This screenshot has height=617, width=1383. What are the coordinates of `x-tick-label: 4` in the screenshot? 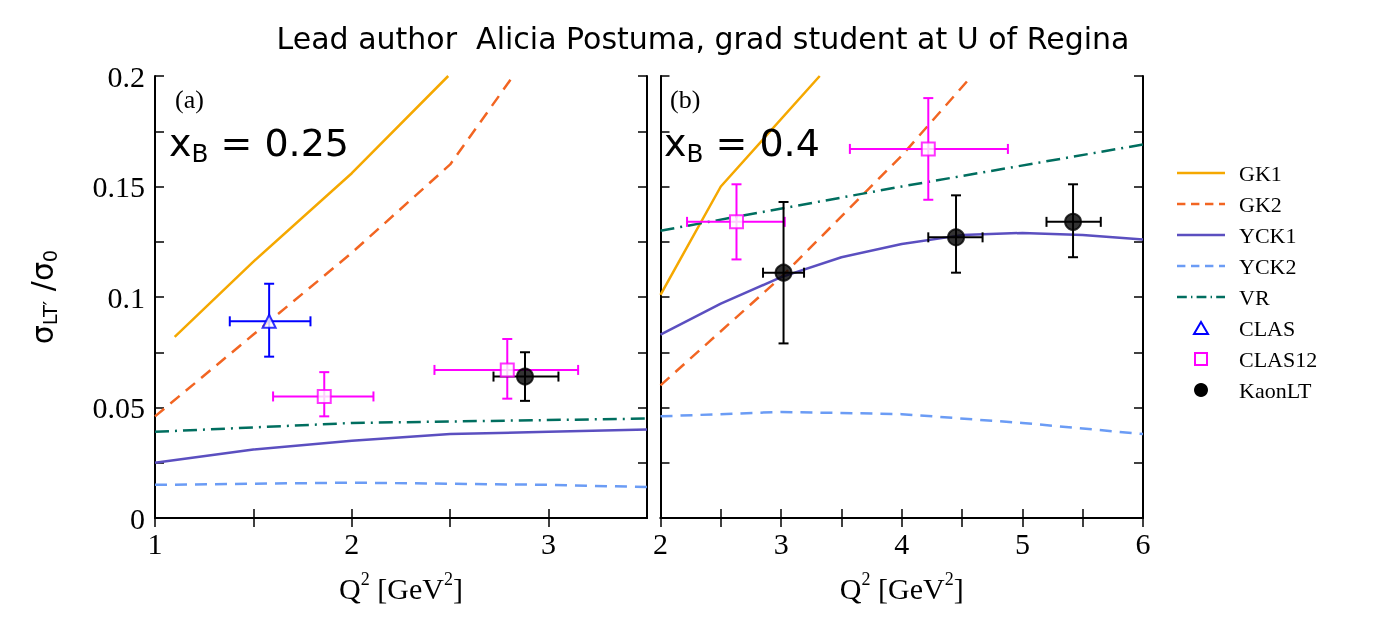 It's located at (902, 543).